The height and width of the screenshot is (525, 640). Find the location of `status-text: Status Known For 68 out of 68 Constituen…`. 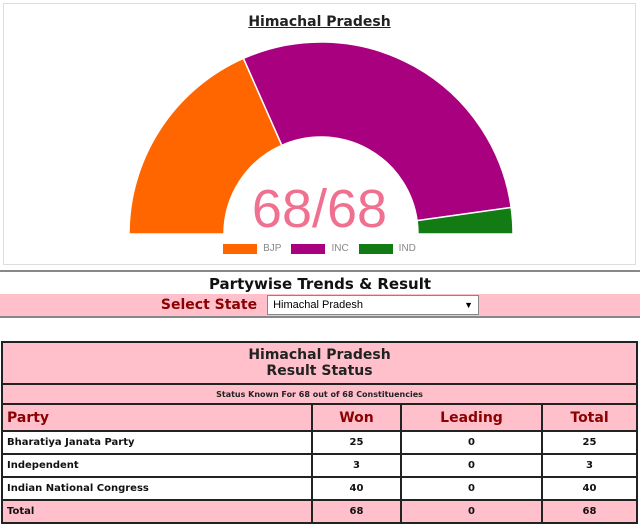

status-text: Status Known For 68 out of 68 Constituen… is located at coordinates (319, 394).